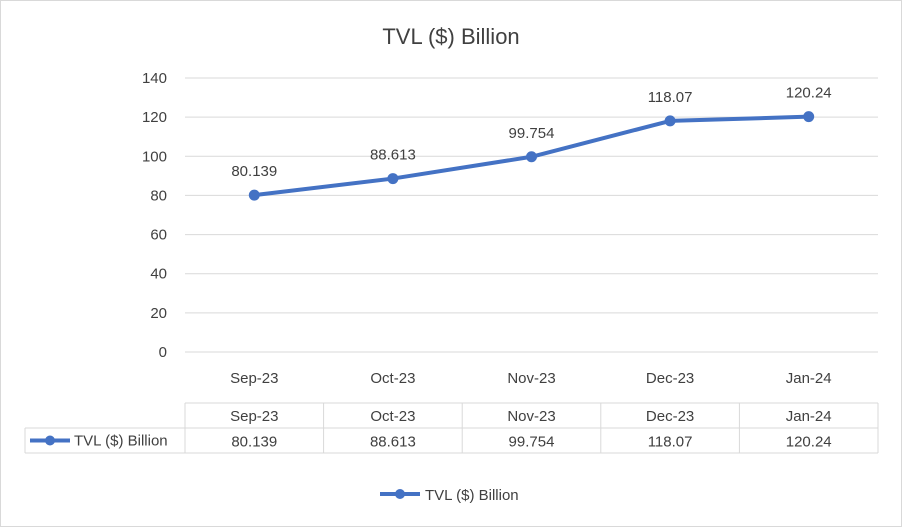 Image resolution: width=902 pixels, height=527 pixels. I want to click on table-header-cell: Oct-23, so click(392, 416).